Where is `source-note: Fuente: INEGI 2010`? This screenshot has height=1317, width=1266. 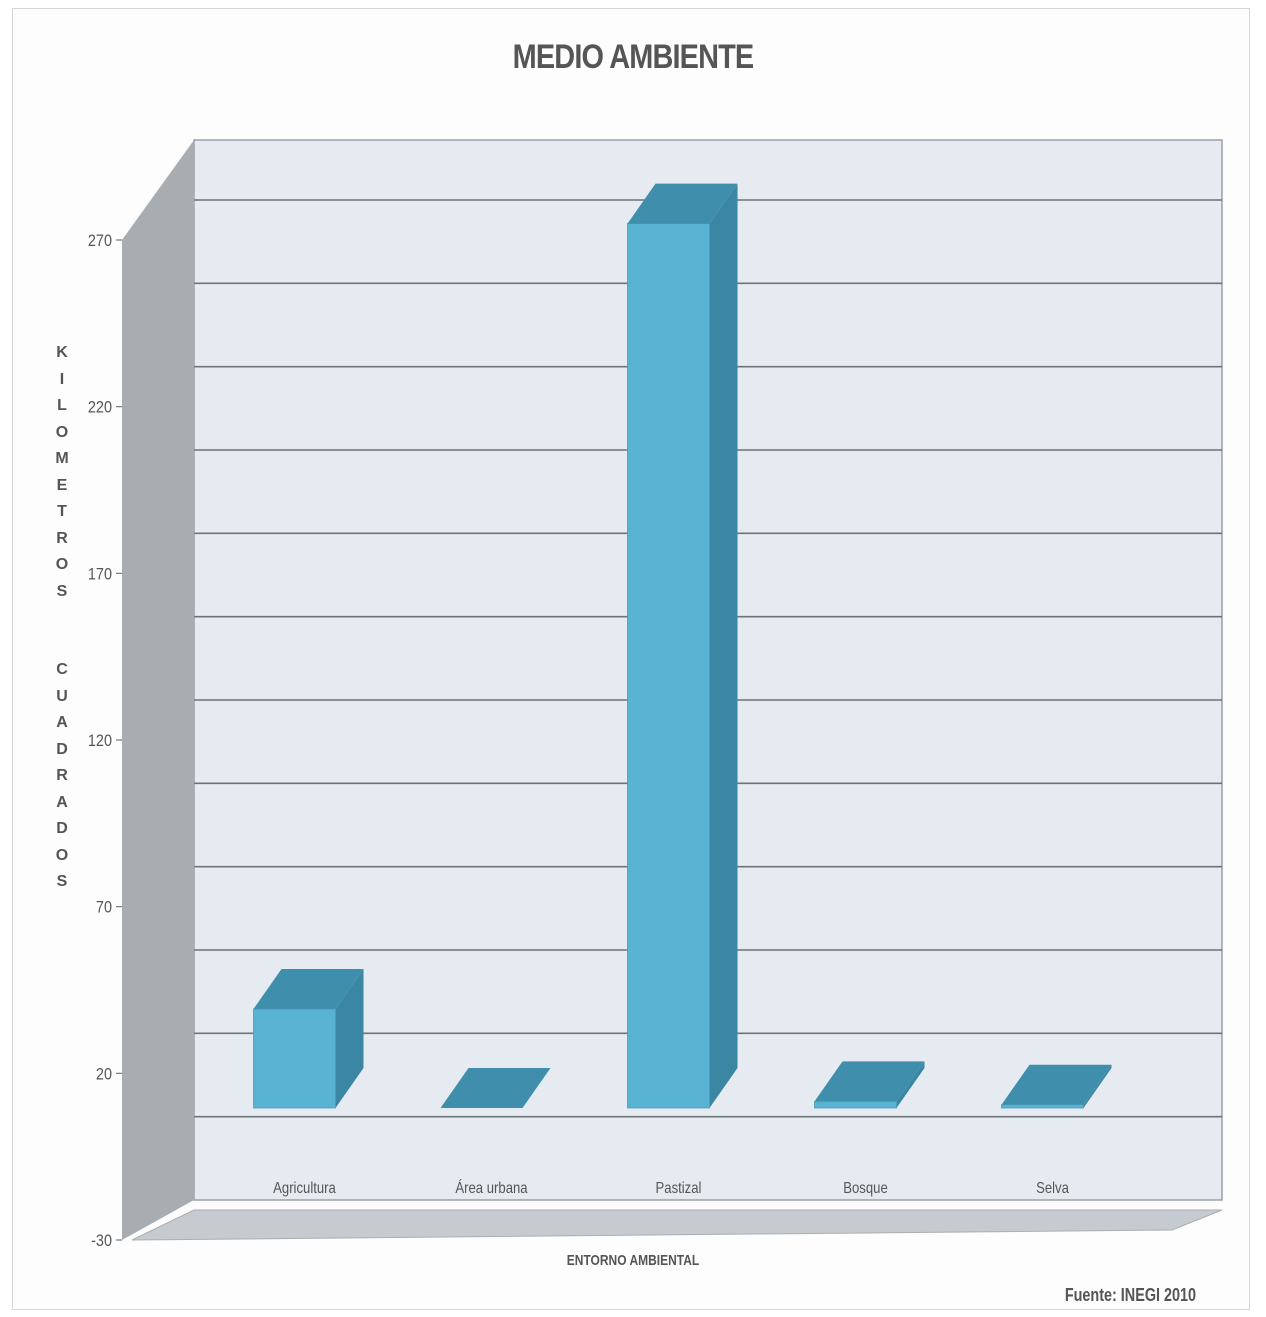 source-note: Fuente: INEGI 2010 is located at coordinates (1130, 1295).